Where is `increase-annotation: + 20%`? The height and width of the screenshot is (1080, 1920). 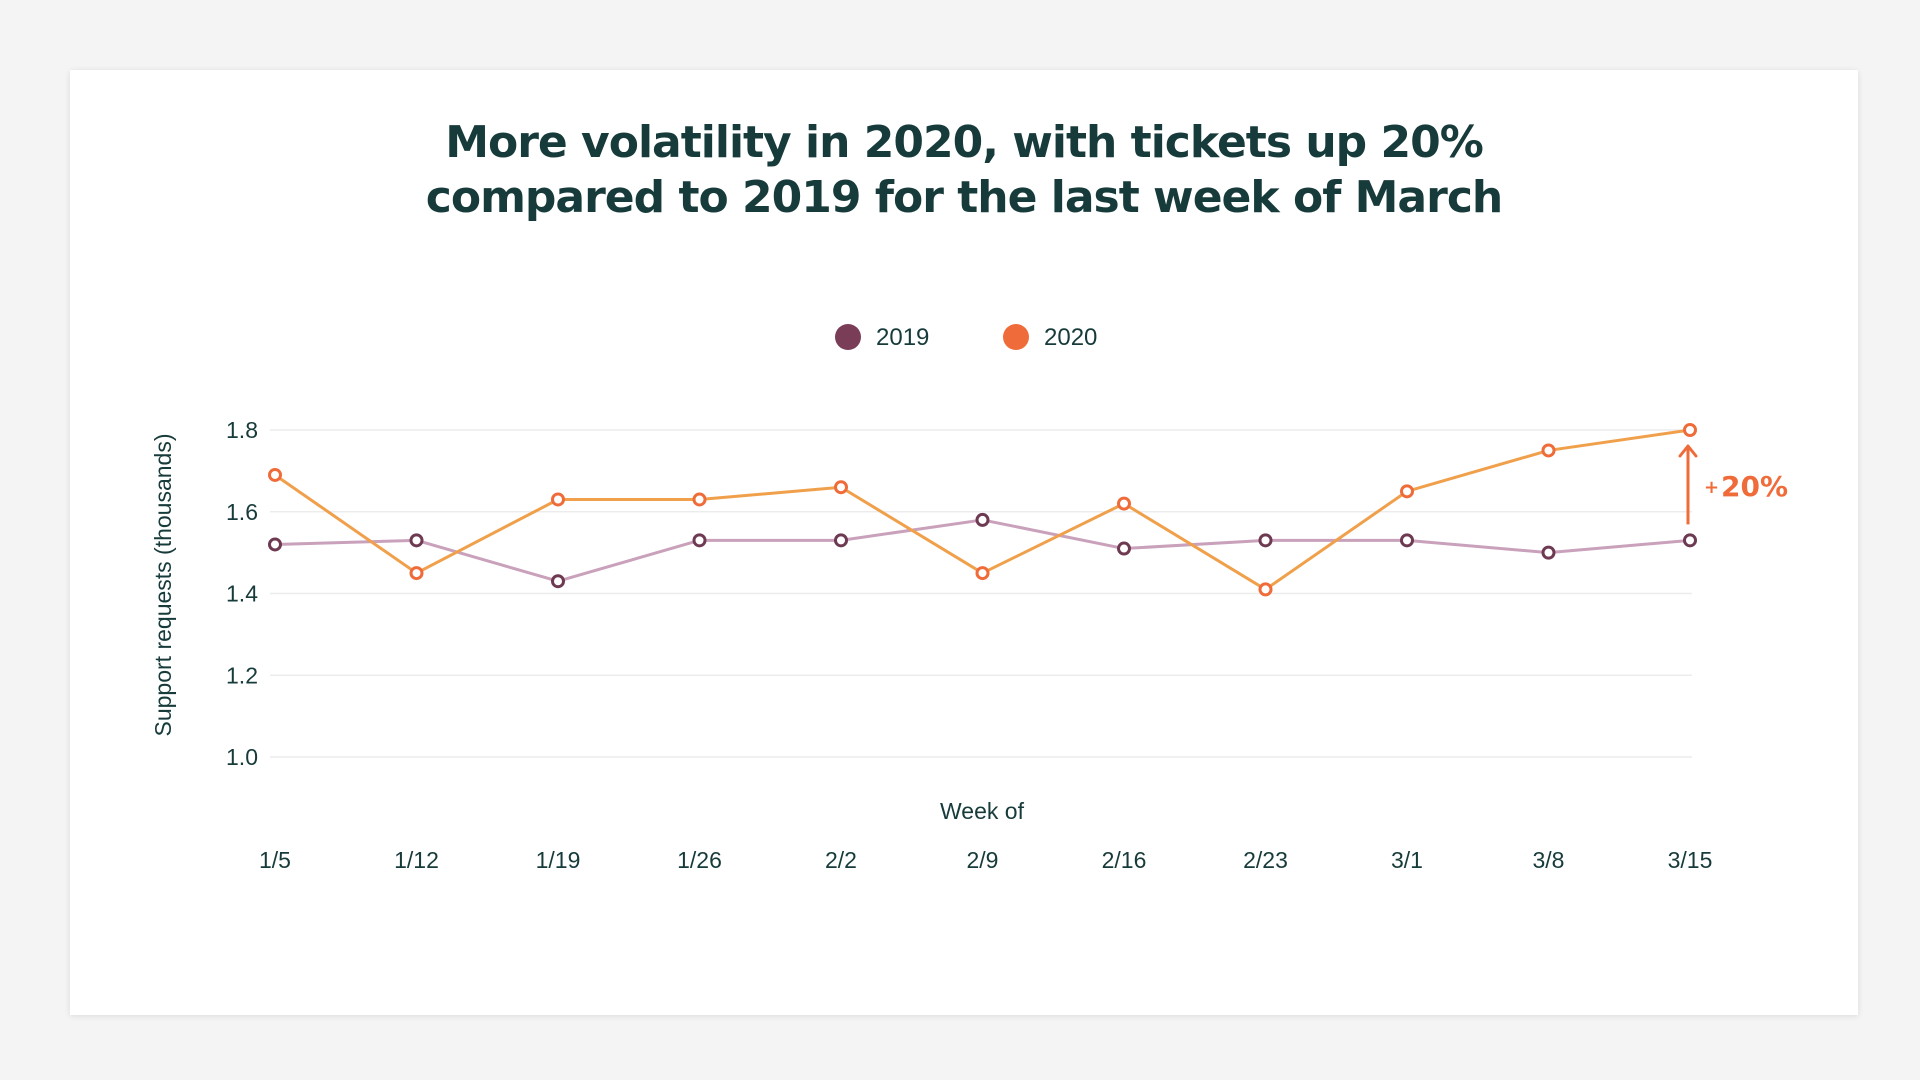
increase-annotation: + 20% is located at coordinates (1733, 484).